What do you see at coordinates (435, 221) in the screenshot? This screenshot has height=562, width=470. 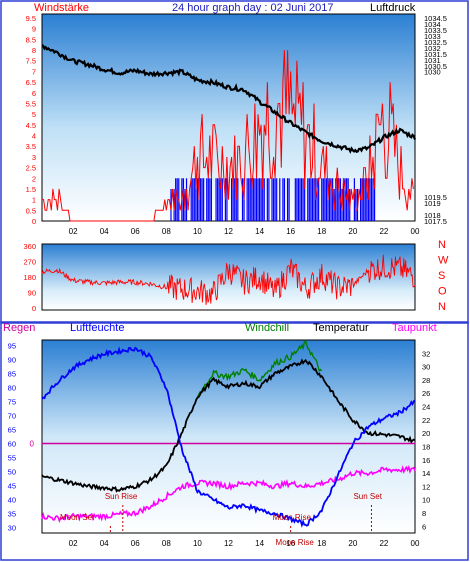 I see `pressure-tick-label: 1017.5` at bounding box center [435, 221].